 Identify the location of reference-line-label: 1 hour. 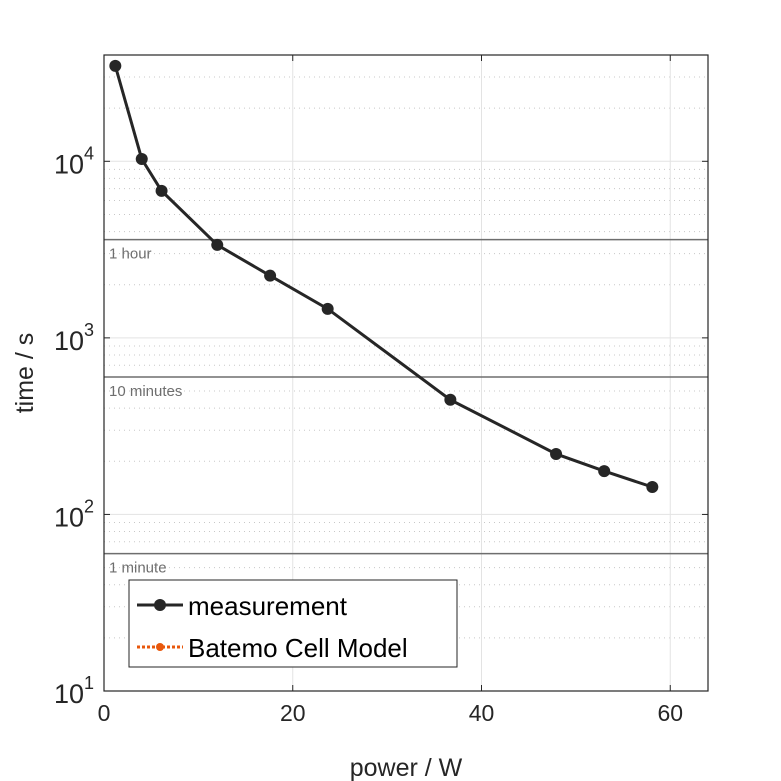
(130, 254).